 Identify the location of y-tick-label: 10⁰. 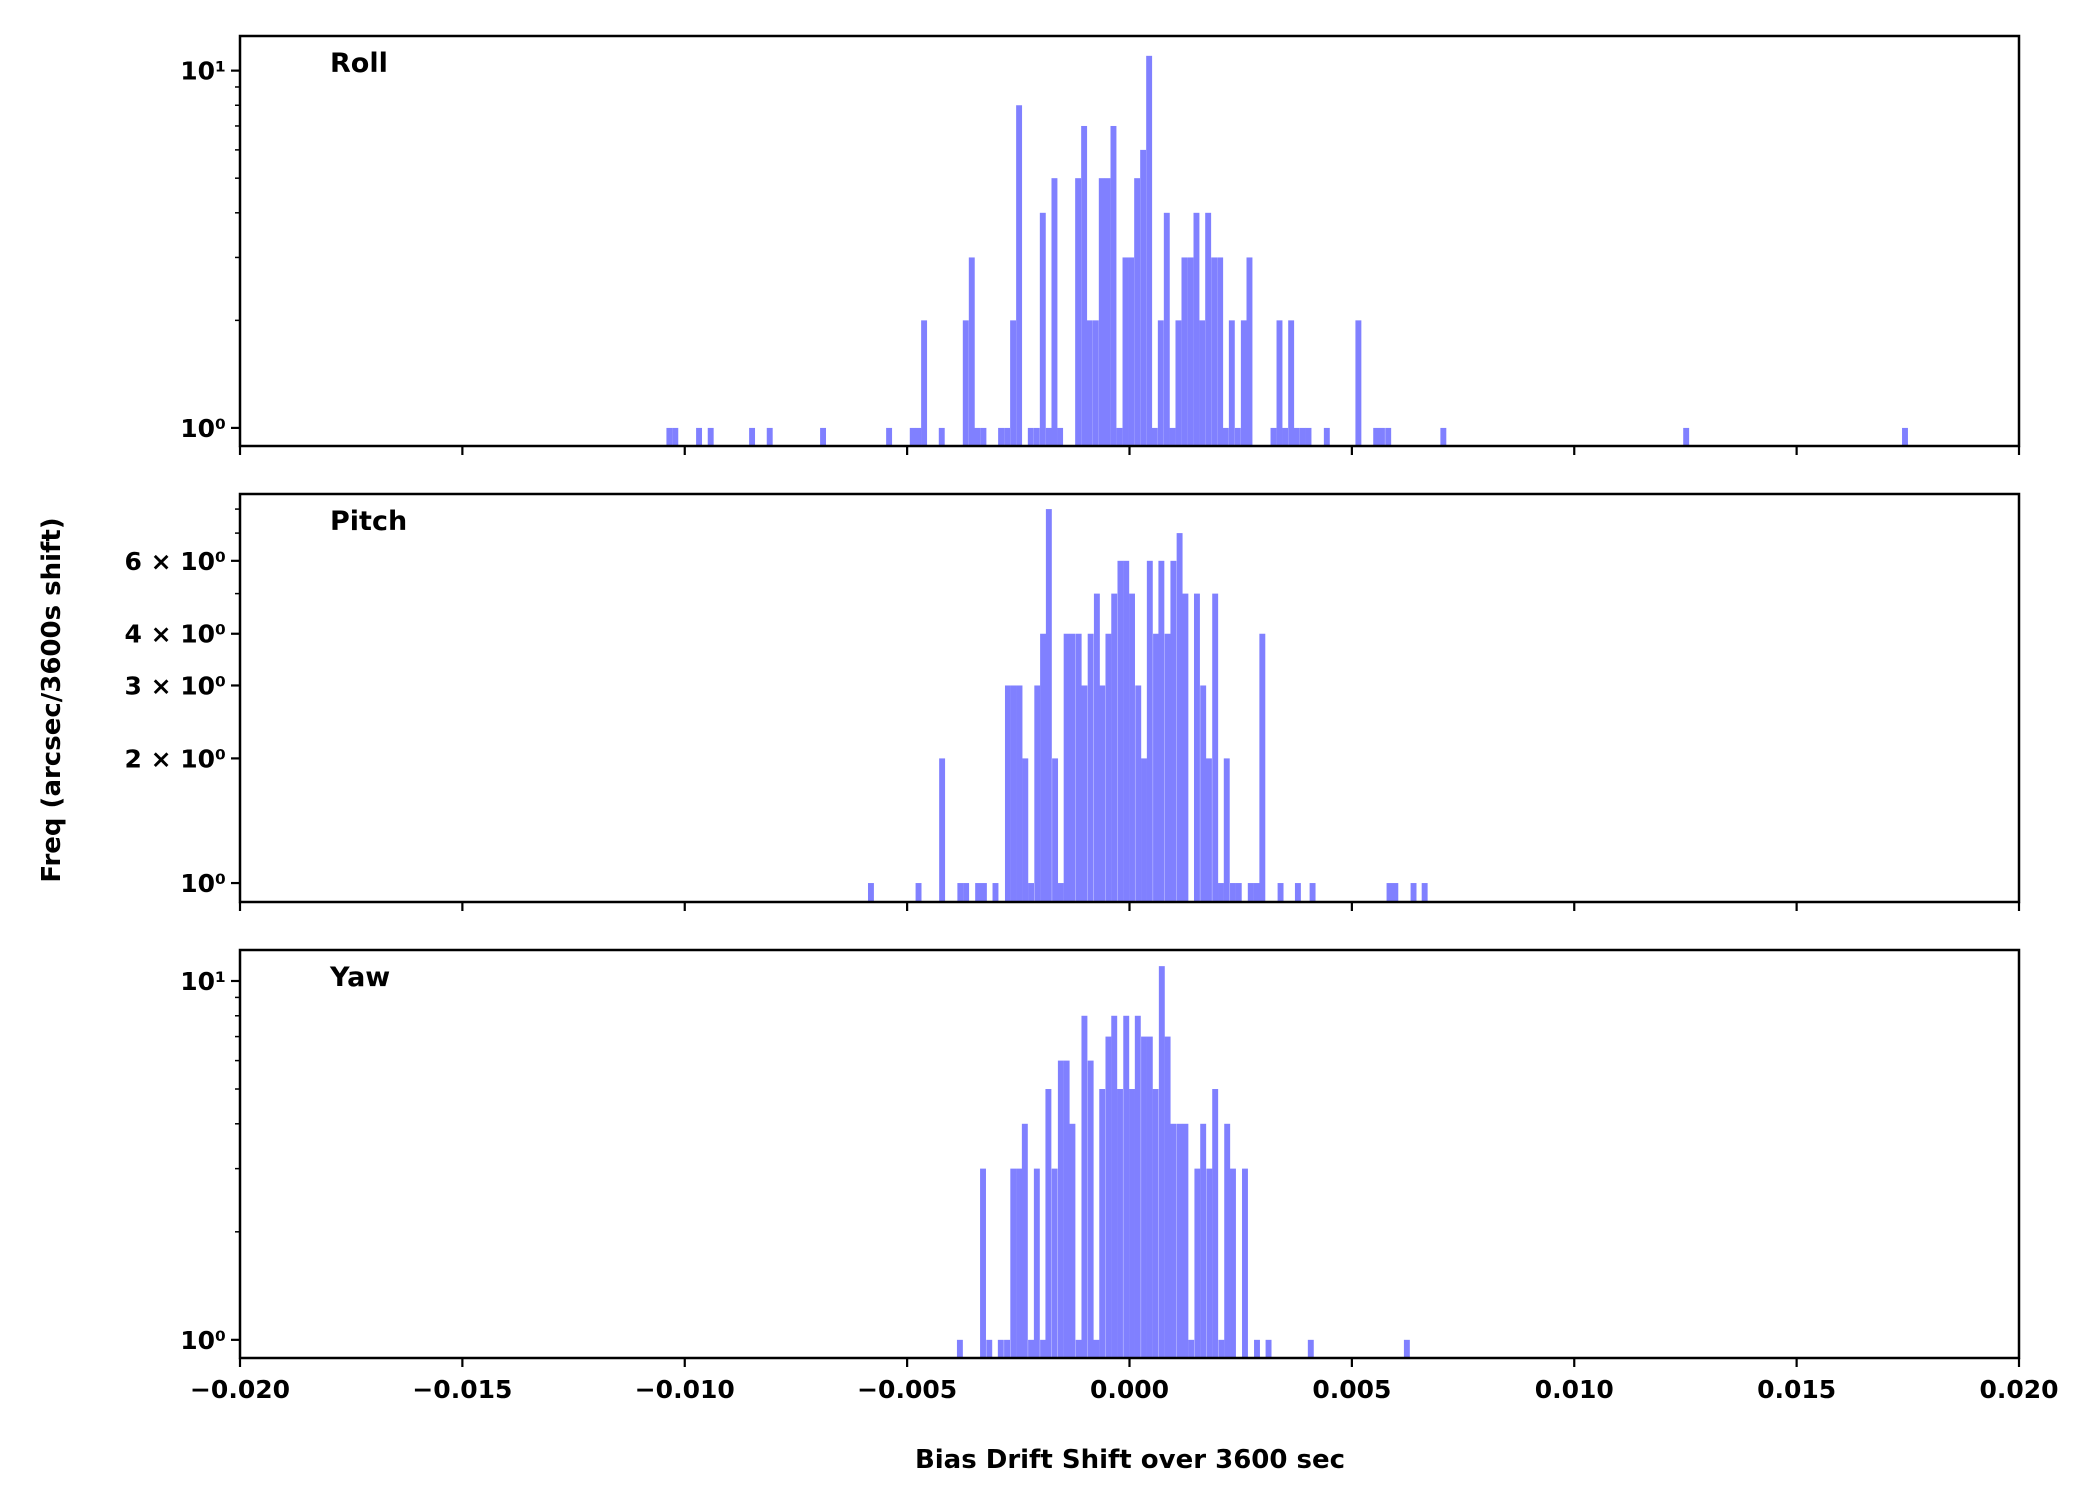
(203, 428).